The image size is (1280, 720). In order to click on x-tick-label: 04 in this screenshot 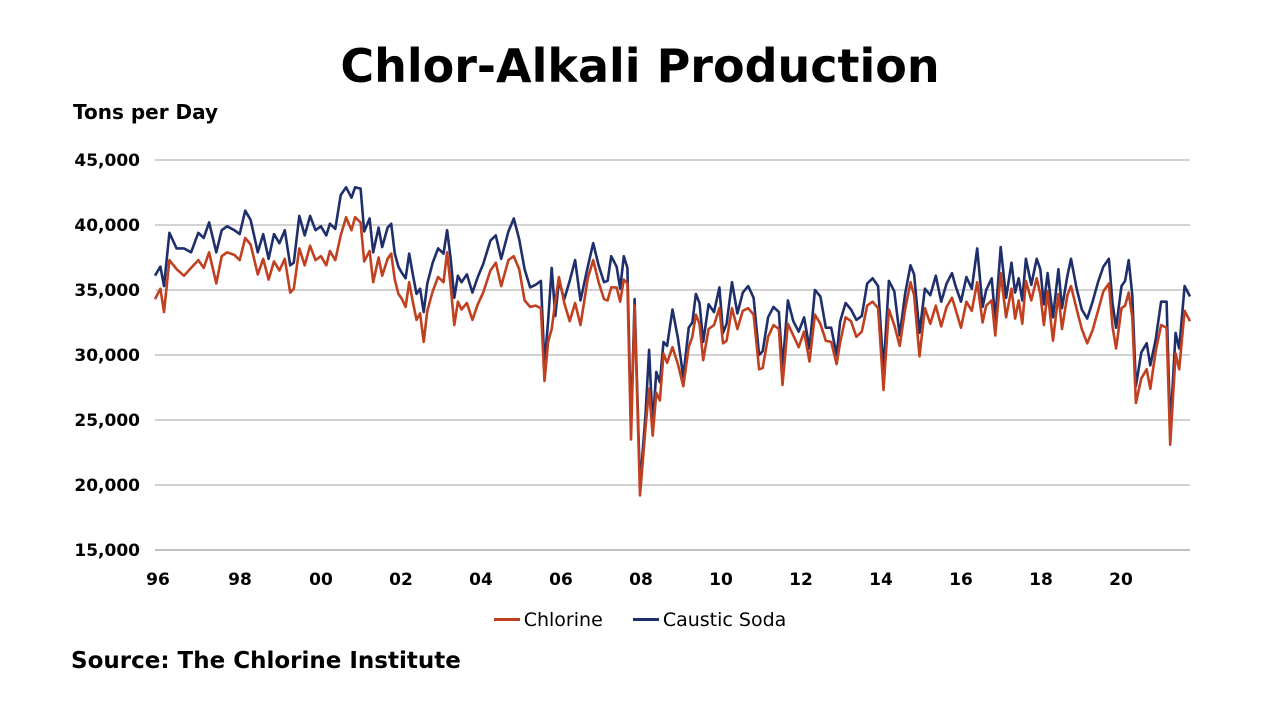, I will do `click(481, 580)`.